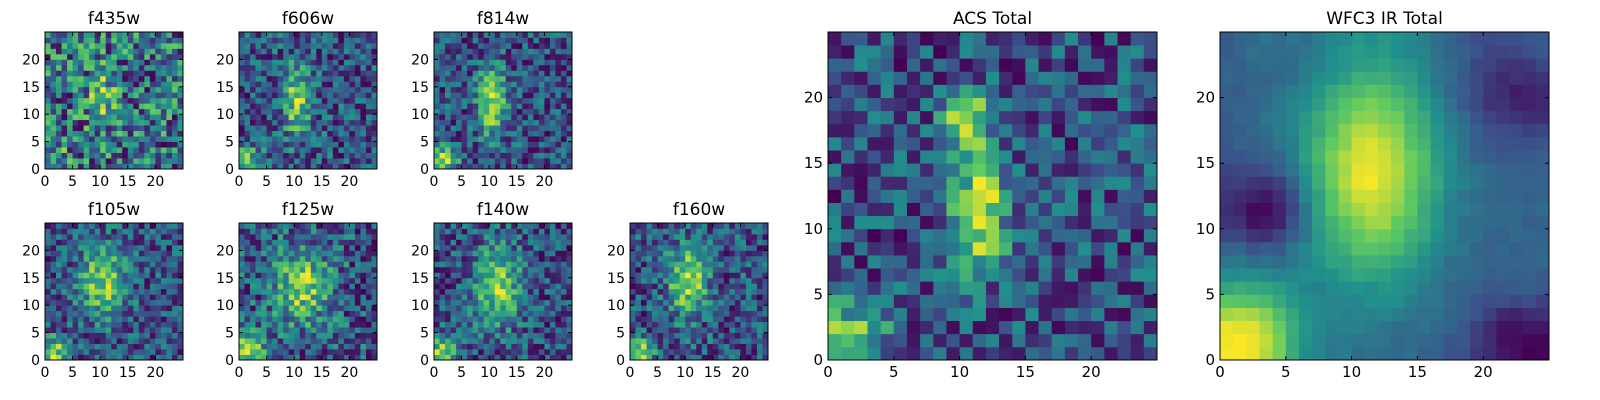  Describe the element at coordinates (155, 373) in the screenshot. I see `x-tick-label: 20` at that location.